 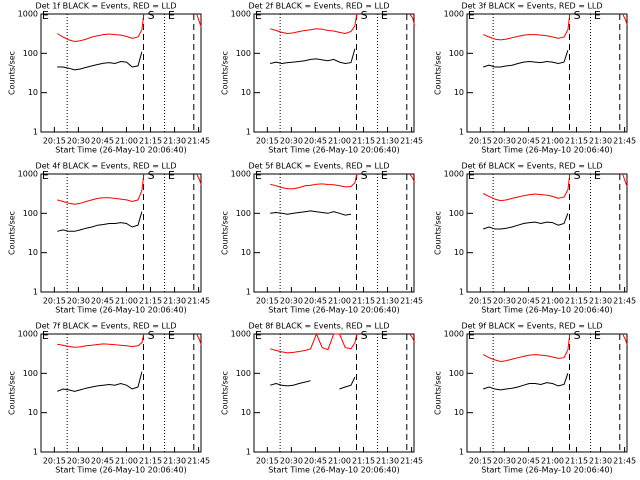 I want to click on chart-title: Det 8f BLACK = Events, RED = LLD, so click(x=318, y=326).